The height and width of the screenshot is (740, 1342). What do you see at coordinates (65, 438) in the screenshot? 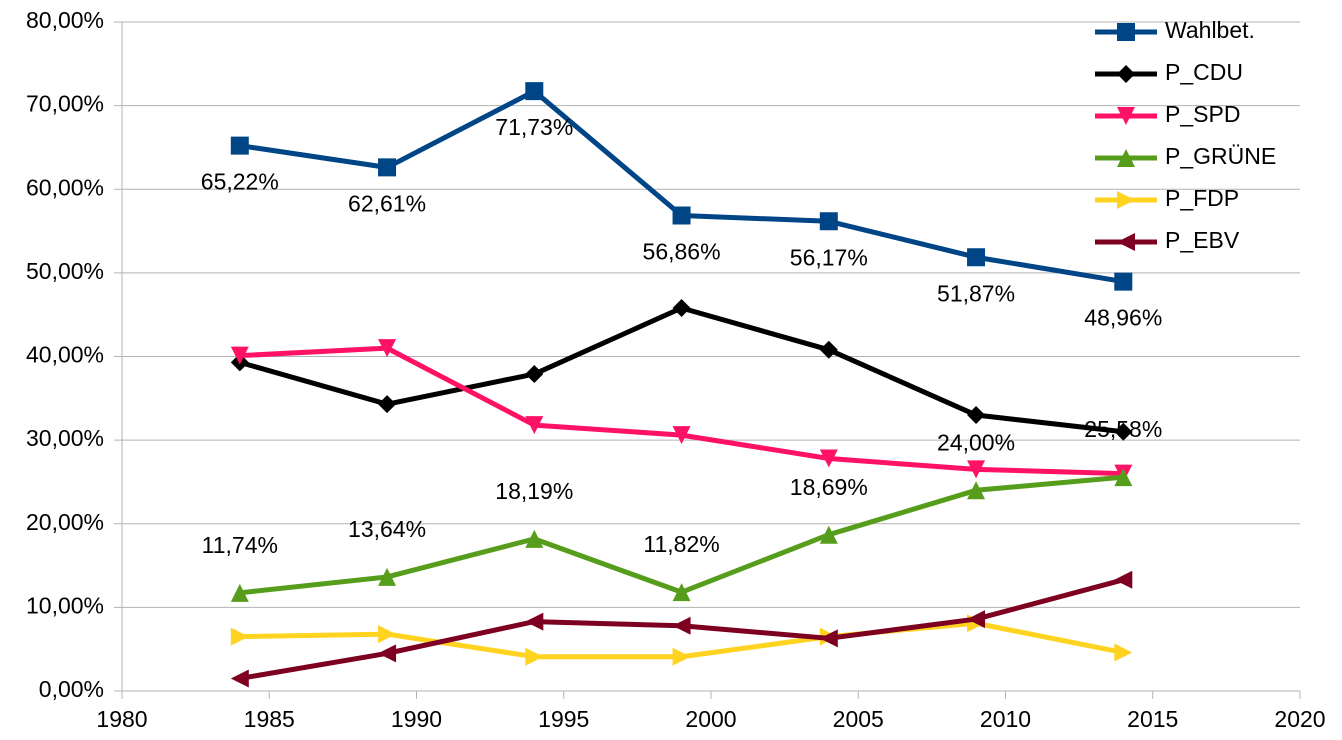
I see `y-tick-label: 30,00%` at bounding box center [65, 438].